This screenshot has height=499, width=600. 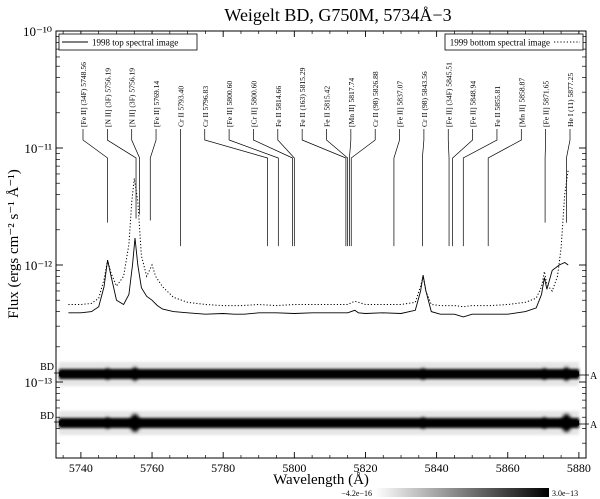 What do you see at coordinates (497, 106) in the screenshot?
I see `annotation-label: Fe II 5855.81` at bounding box center [497, 106].